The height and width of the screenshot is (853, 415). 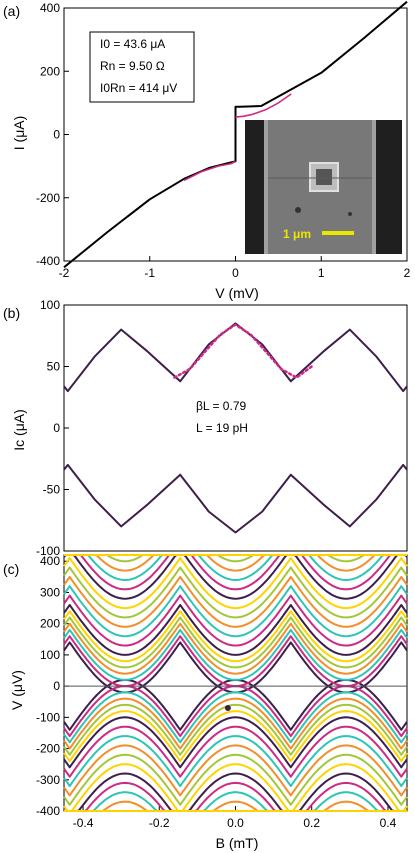 I want to click on panel-c-ytick-label: 100, so click(x=50, y=655).